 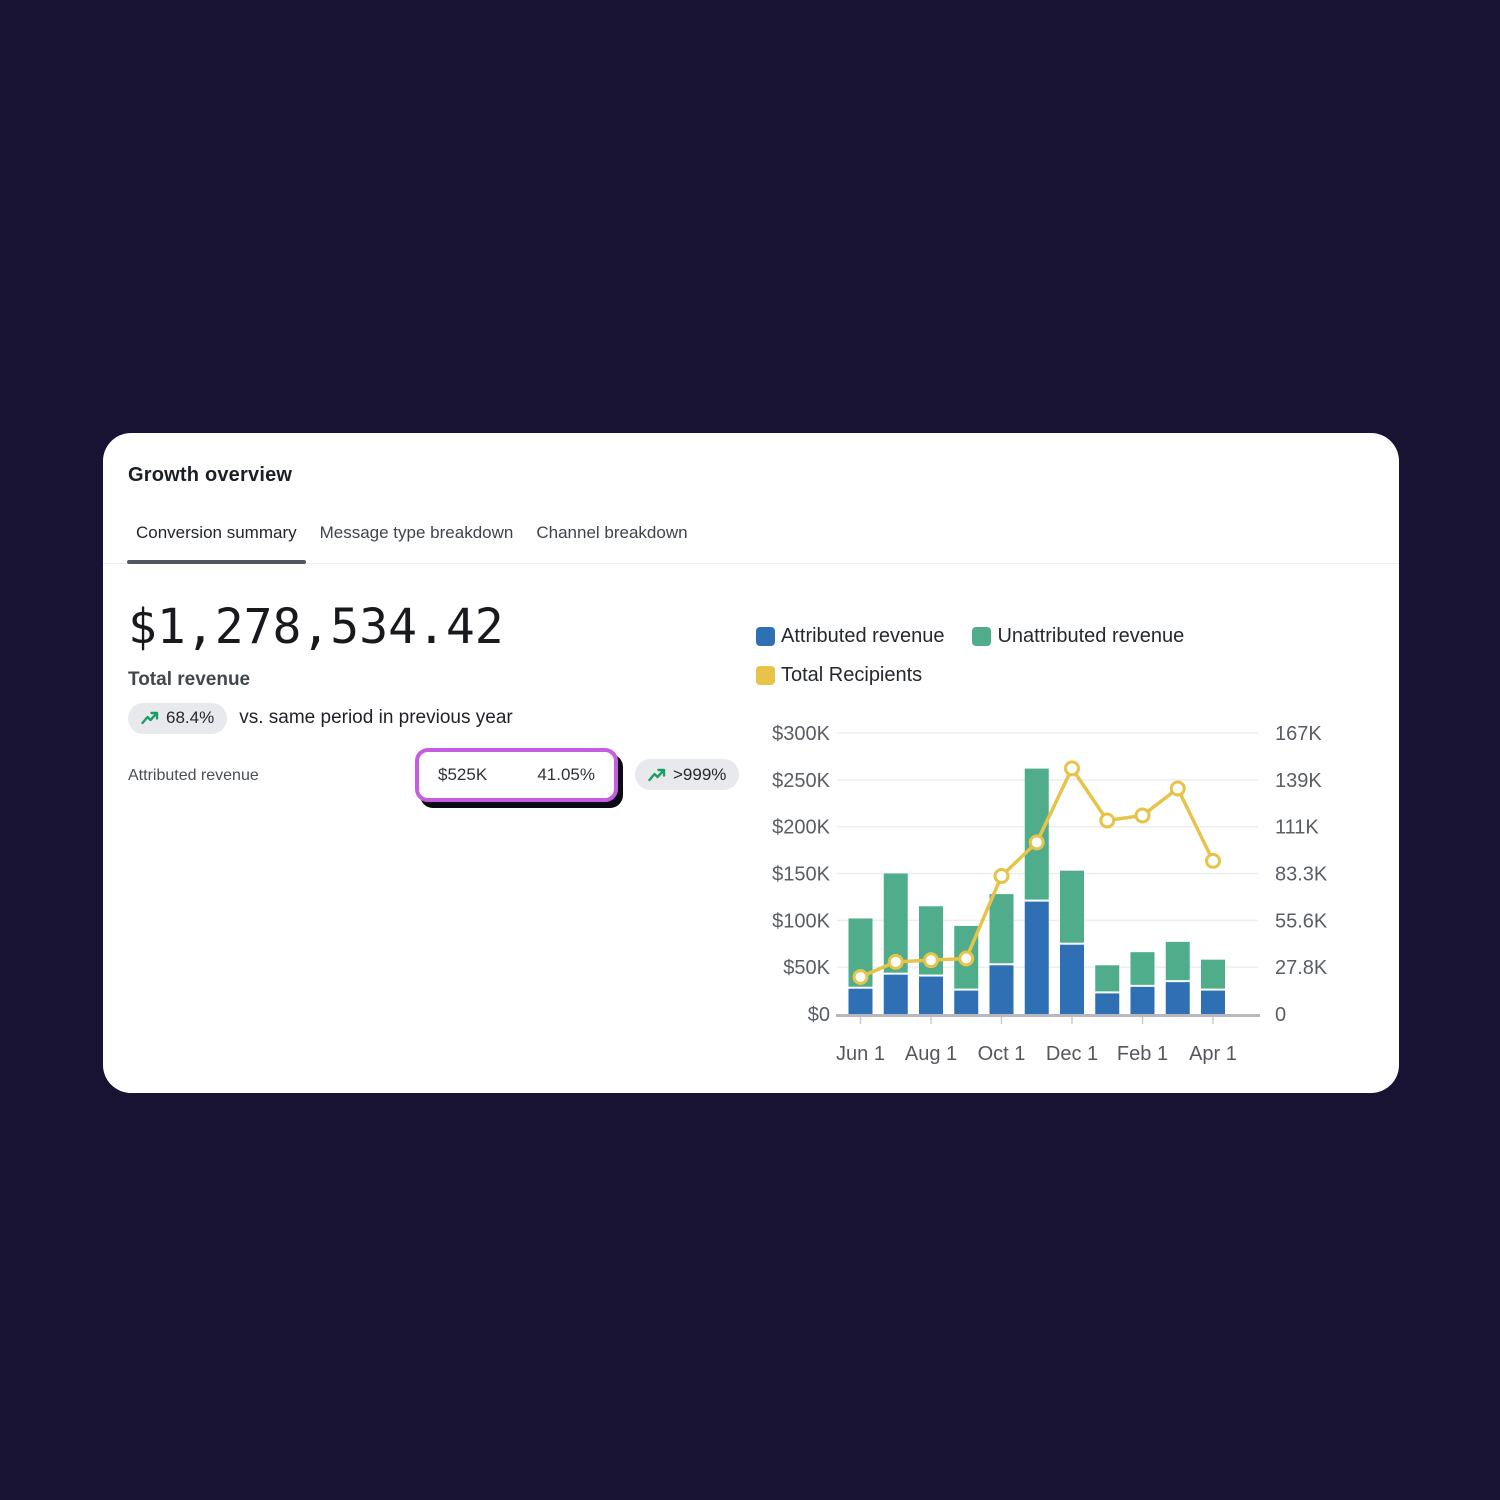 I want to click on x-axis-label: Dec 1, so click(x=1072, y=1054).